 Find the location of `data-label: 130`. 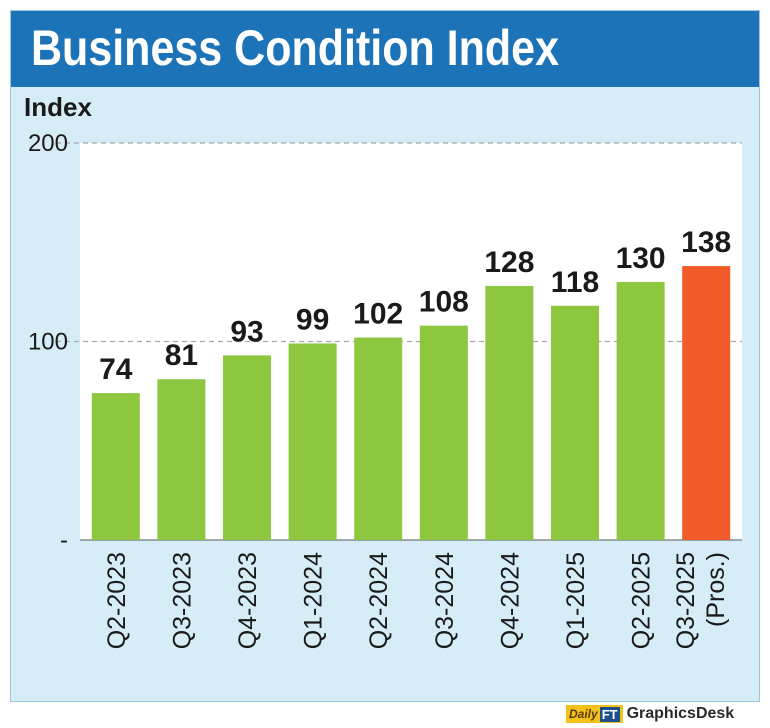

data-label: 130 is located at coordinates (641, 258).